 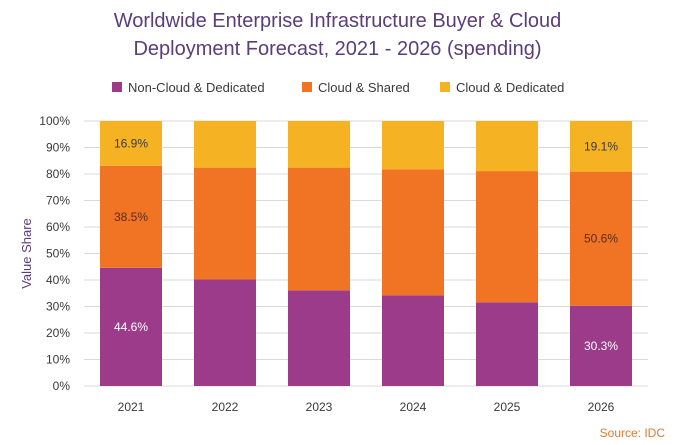 I want to click on legend-label-non-cloud-dedicated: Non-Cloud & Dedicated, so click(x=196, y=87).